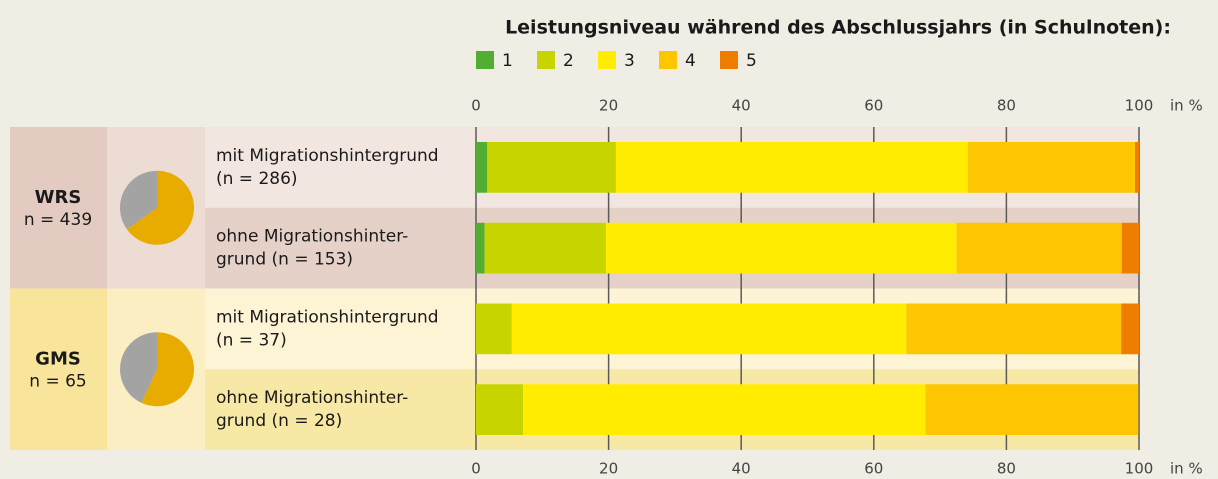 The height and width of the screenshot is (479, 1218). Describe the element at coordinates (741, 469) in the screenshot. I see `x-tick-label-bottom: 40` at that location.